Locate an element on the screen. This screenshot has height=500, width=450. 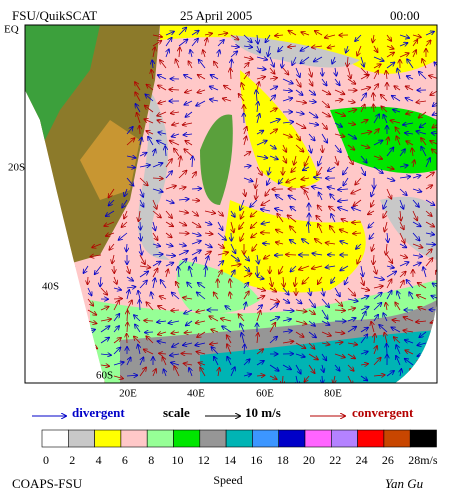
lat-label: 40S is located at coordinates (50, 287).